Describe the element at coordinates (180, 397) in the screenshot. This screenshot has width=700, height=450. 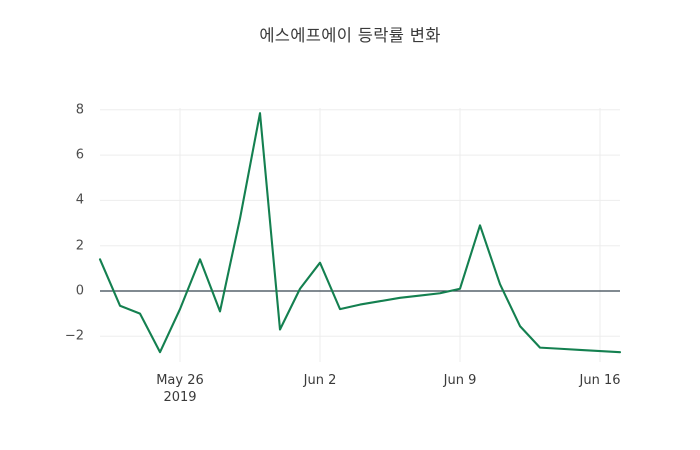
I see `x-axis-tick-label-year: 2019` at that location.